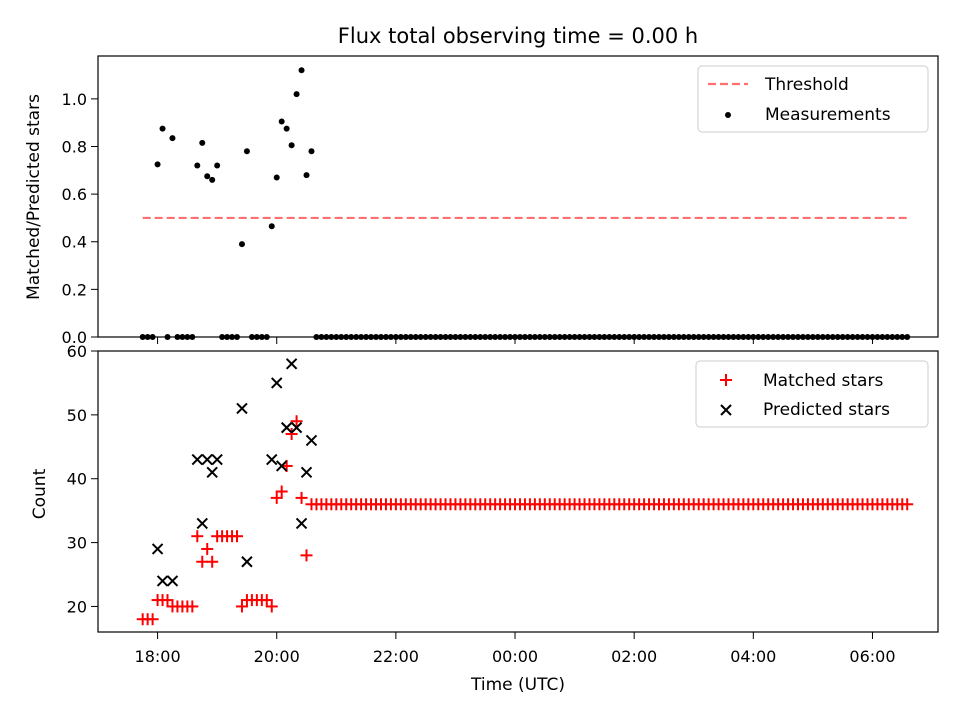  I want to click on top-legend: Threshold Measurements, so click(813, 99).